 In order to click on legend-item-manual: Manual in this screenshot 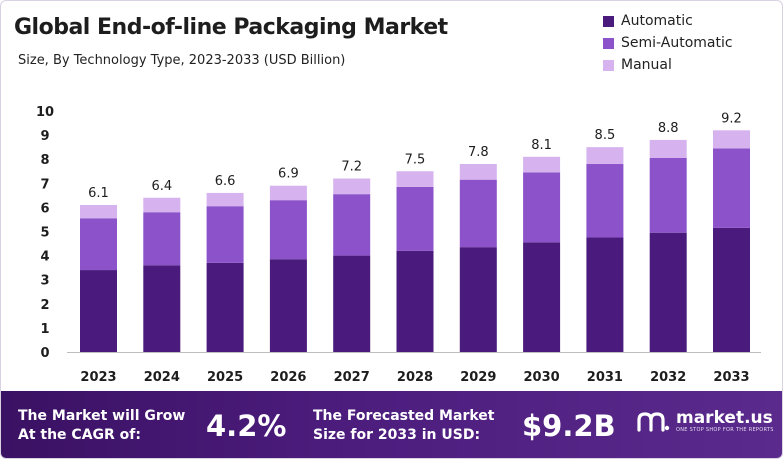, I will do `click(668, 65)`.